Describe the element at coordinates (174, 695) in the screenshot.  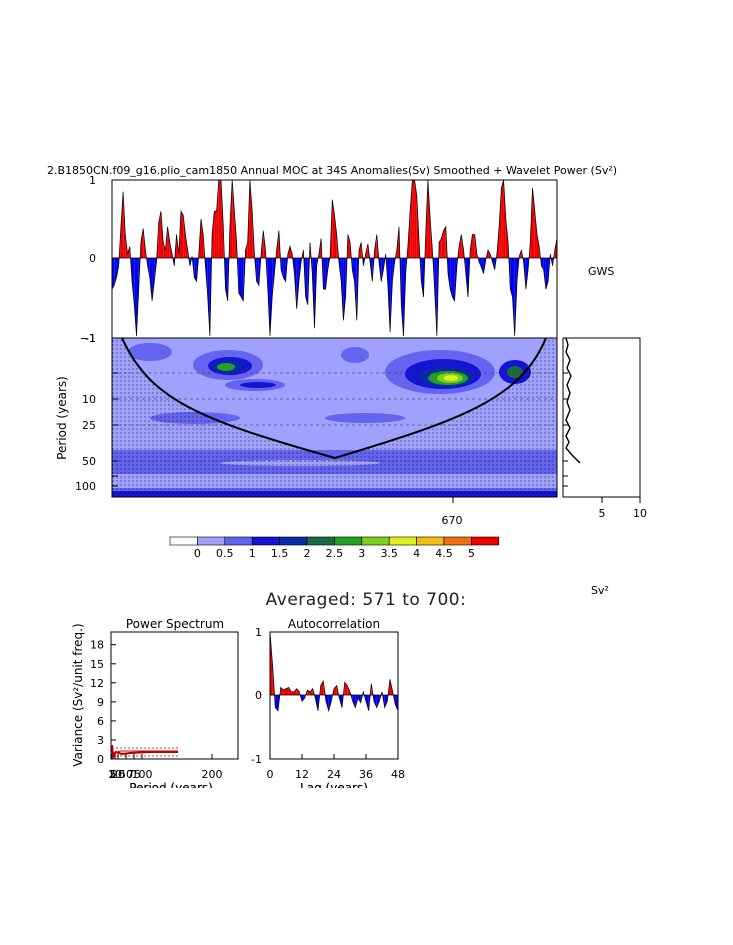
I see `power-spectrum-frame` at that location.